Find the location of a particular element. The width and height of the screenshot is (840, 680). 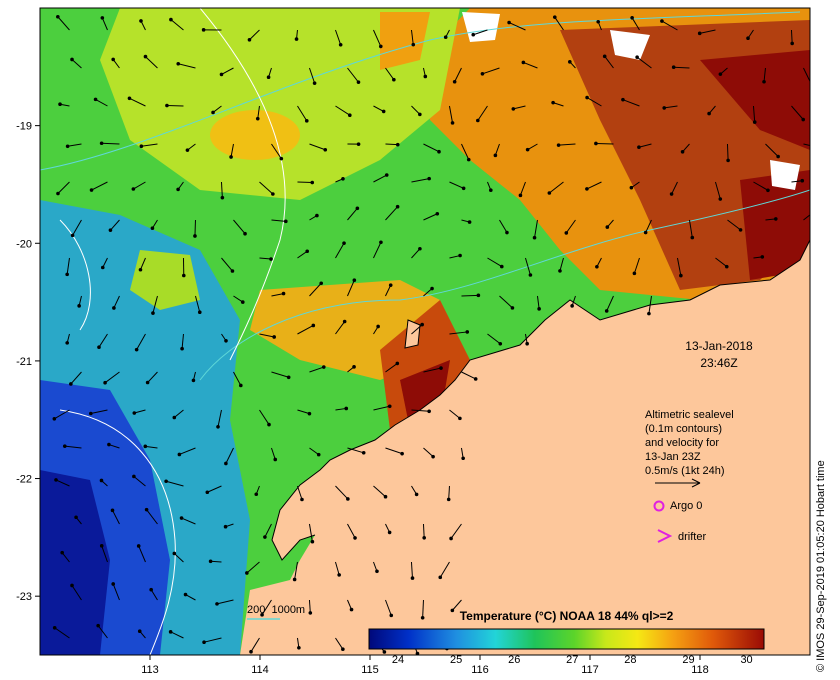

velocity-note-line: 0.5m/s (1kt 24h) is located at coordinates (685, 471).